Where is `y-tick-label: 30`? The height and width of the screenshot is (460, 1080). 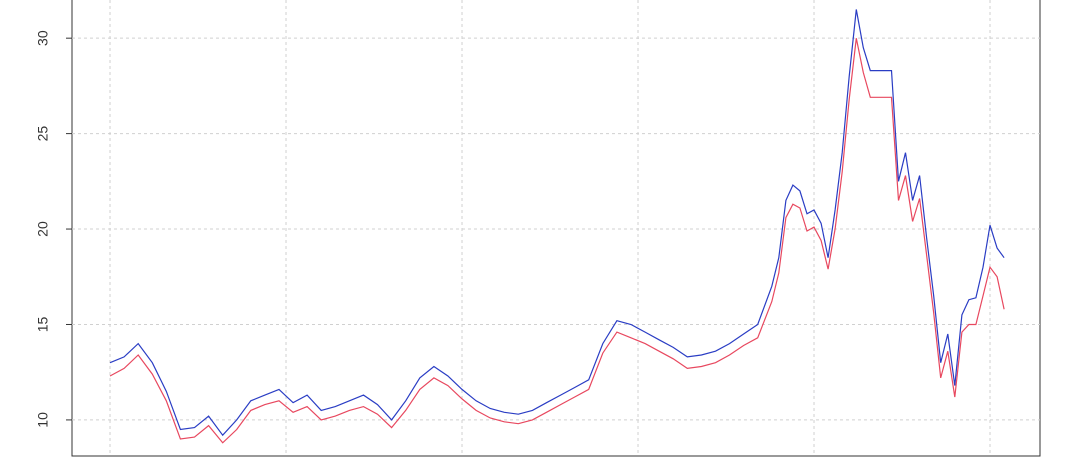
y-tick-label: 30 is located at coordinates (43, 38).